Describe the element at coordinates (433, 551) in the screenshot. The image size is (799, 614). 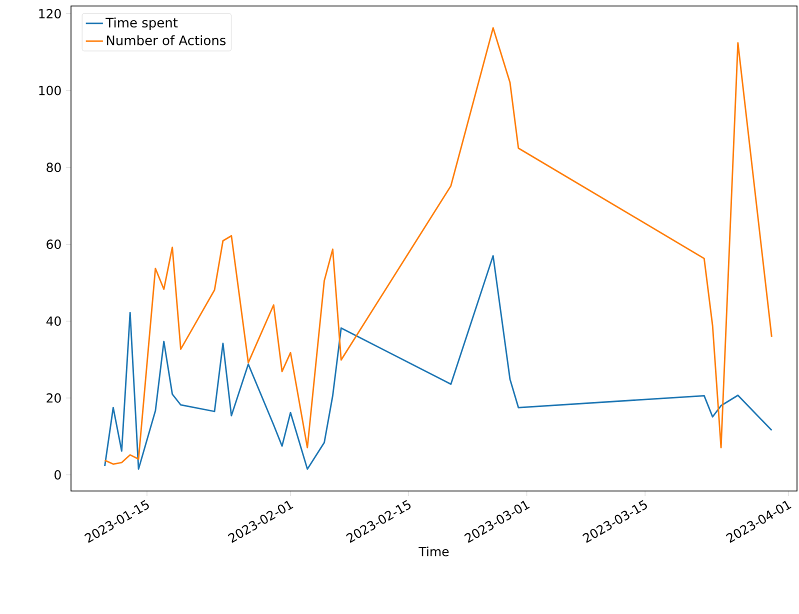
I see `x-axis-title: Time` at that location.